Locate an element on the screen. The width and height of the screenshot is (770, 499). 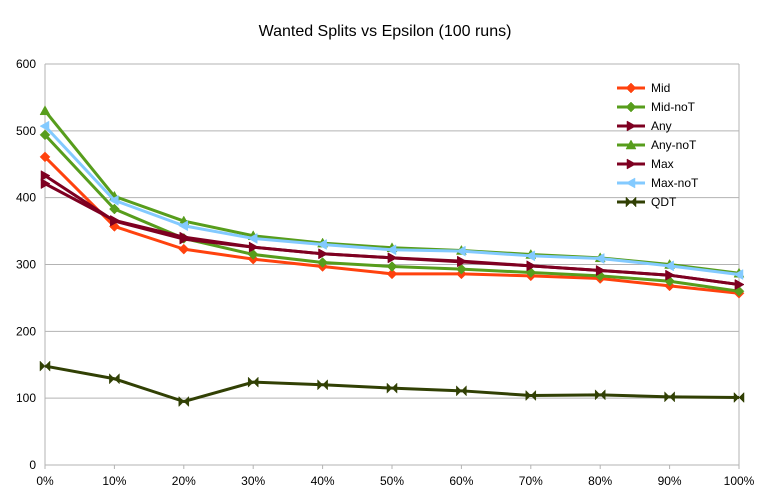
y-tick-label: 400 is located at coordinates (26, 198).